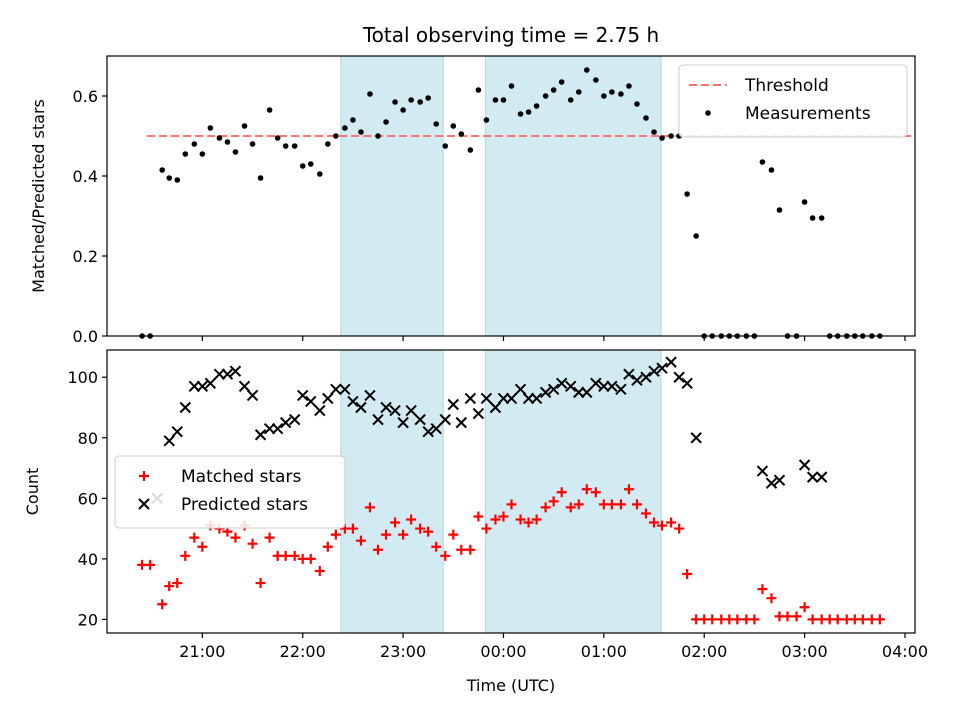 The height and width of the screenshot is (720, 960). What do you see at coordinates (38, 196) in the screenshot?
I see `upper-y-axis-label: Matched/Predicted stars` at bounding box center [38, 196].